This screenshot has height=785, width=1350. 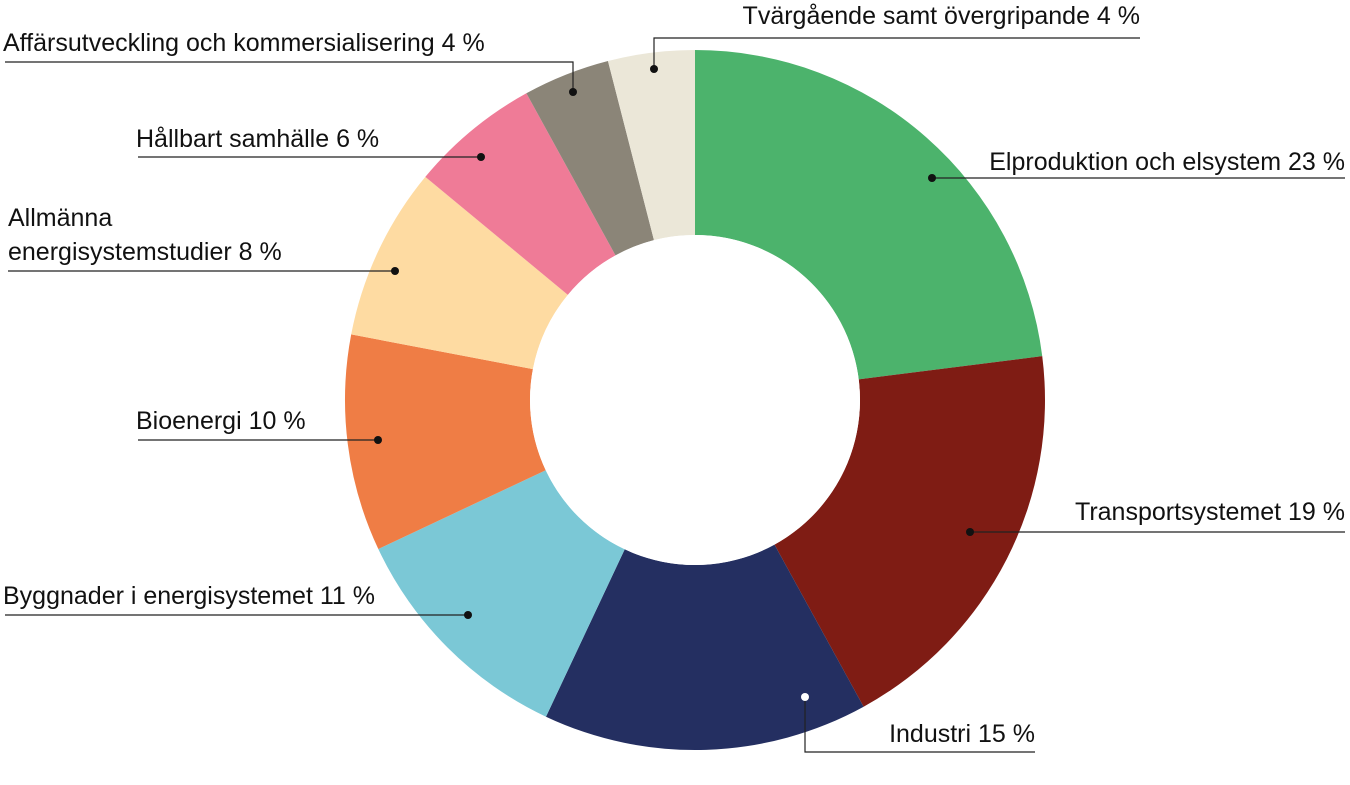 I want to click on callout-tvargaende-samt-overgripande: Tvärgående samt övergripande 4 %, so click(x=895, y=37).